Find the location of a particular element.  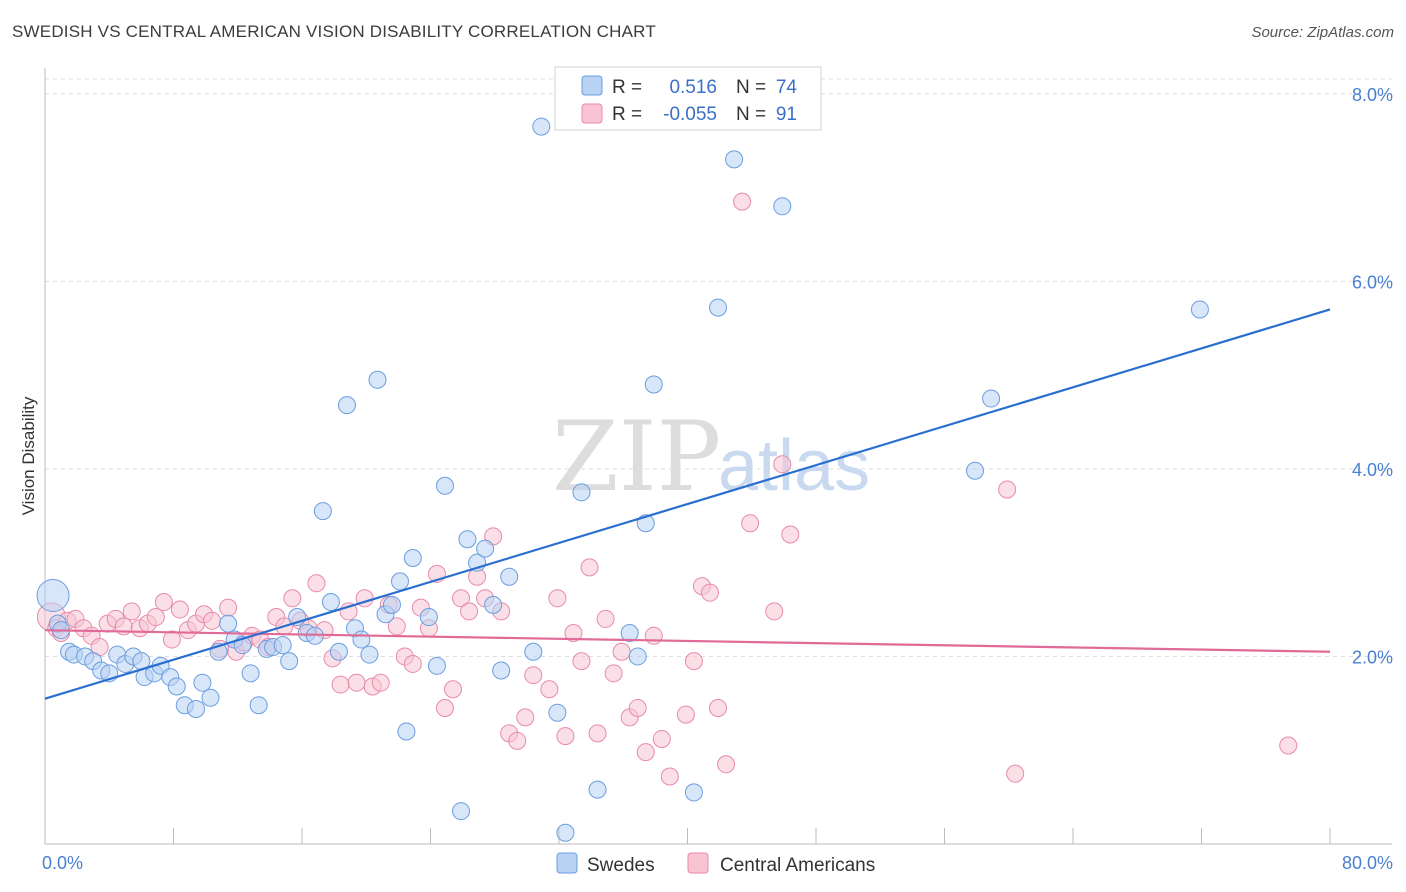

central-r-label: R = is located at coordinates (627, 114).